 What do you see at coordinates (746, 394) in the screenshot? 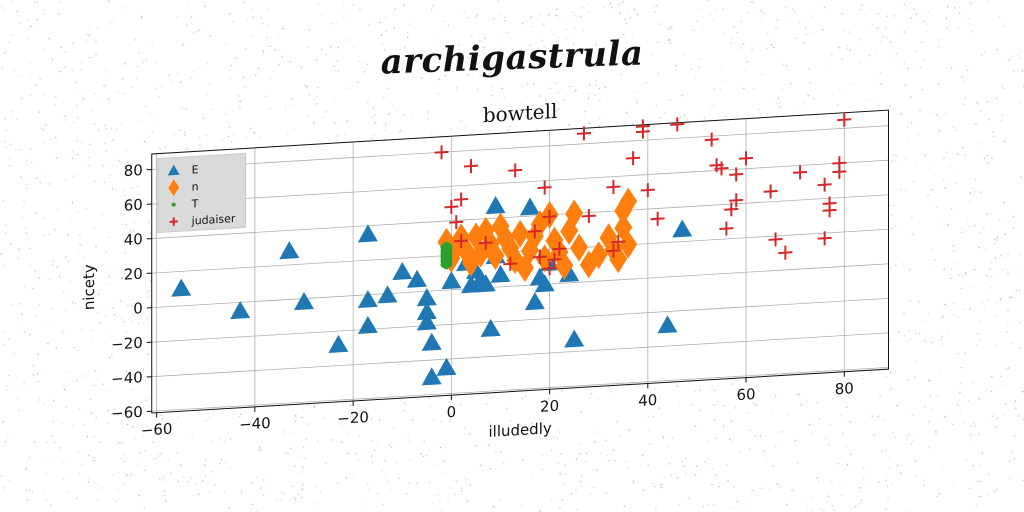
I see `x-tick-label: 60` at bounding box center [746, 394].